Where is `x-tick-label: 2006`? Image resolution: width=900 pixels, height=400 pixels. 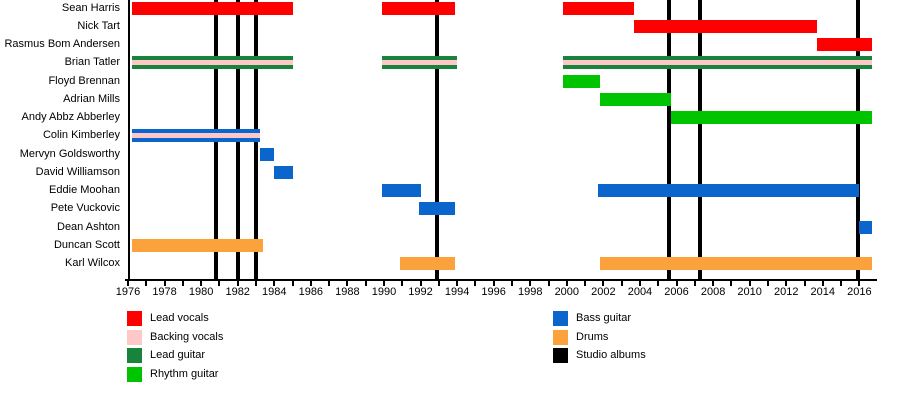
x-tick-label: 2006 is located at coordinates (676, 292).